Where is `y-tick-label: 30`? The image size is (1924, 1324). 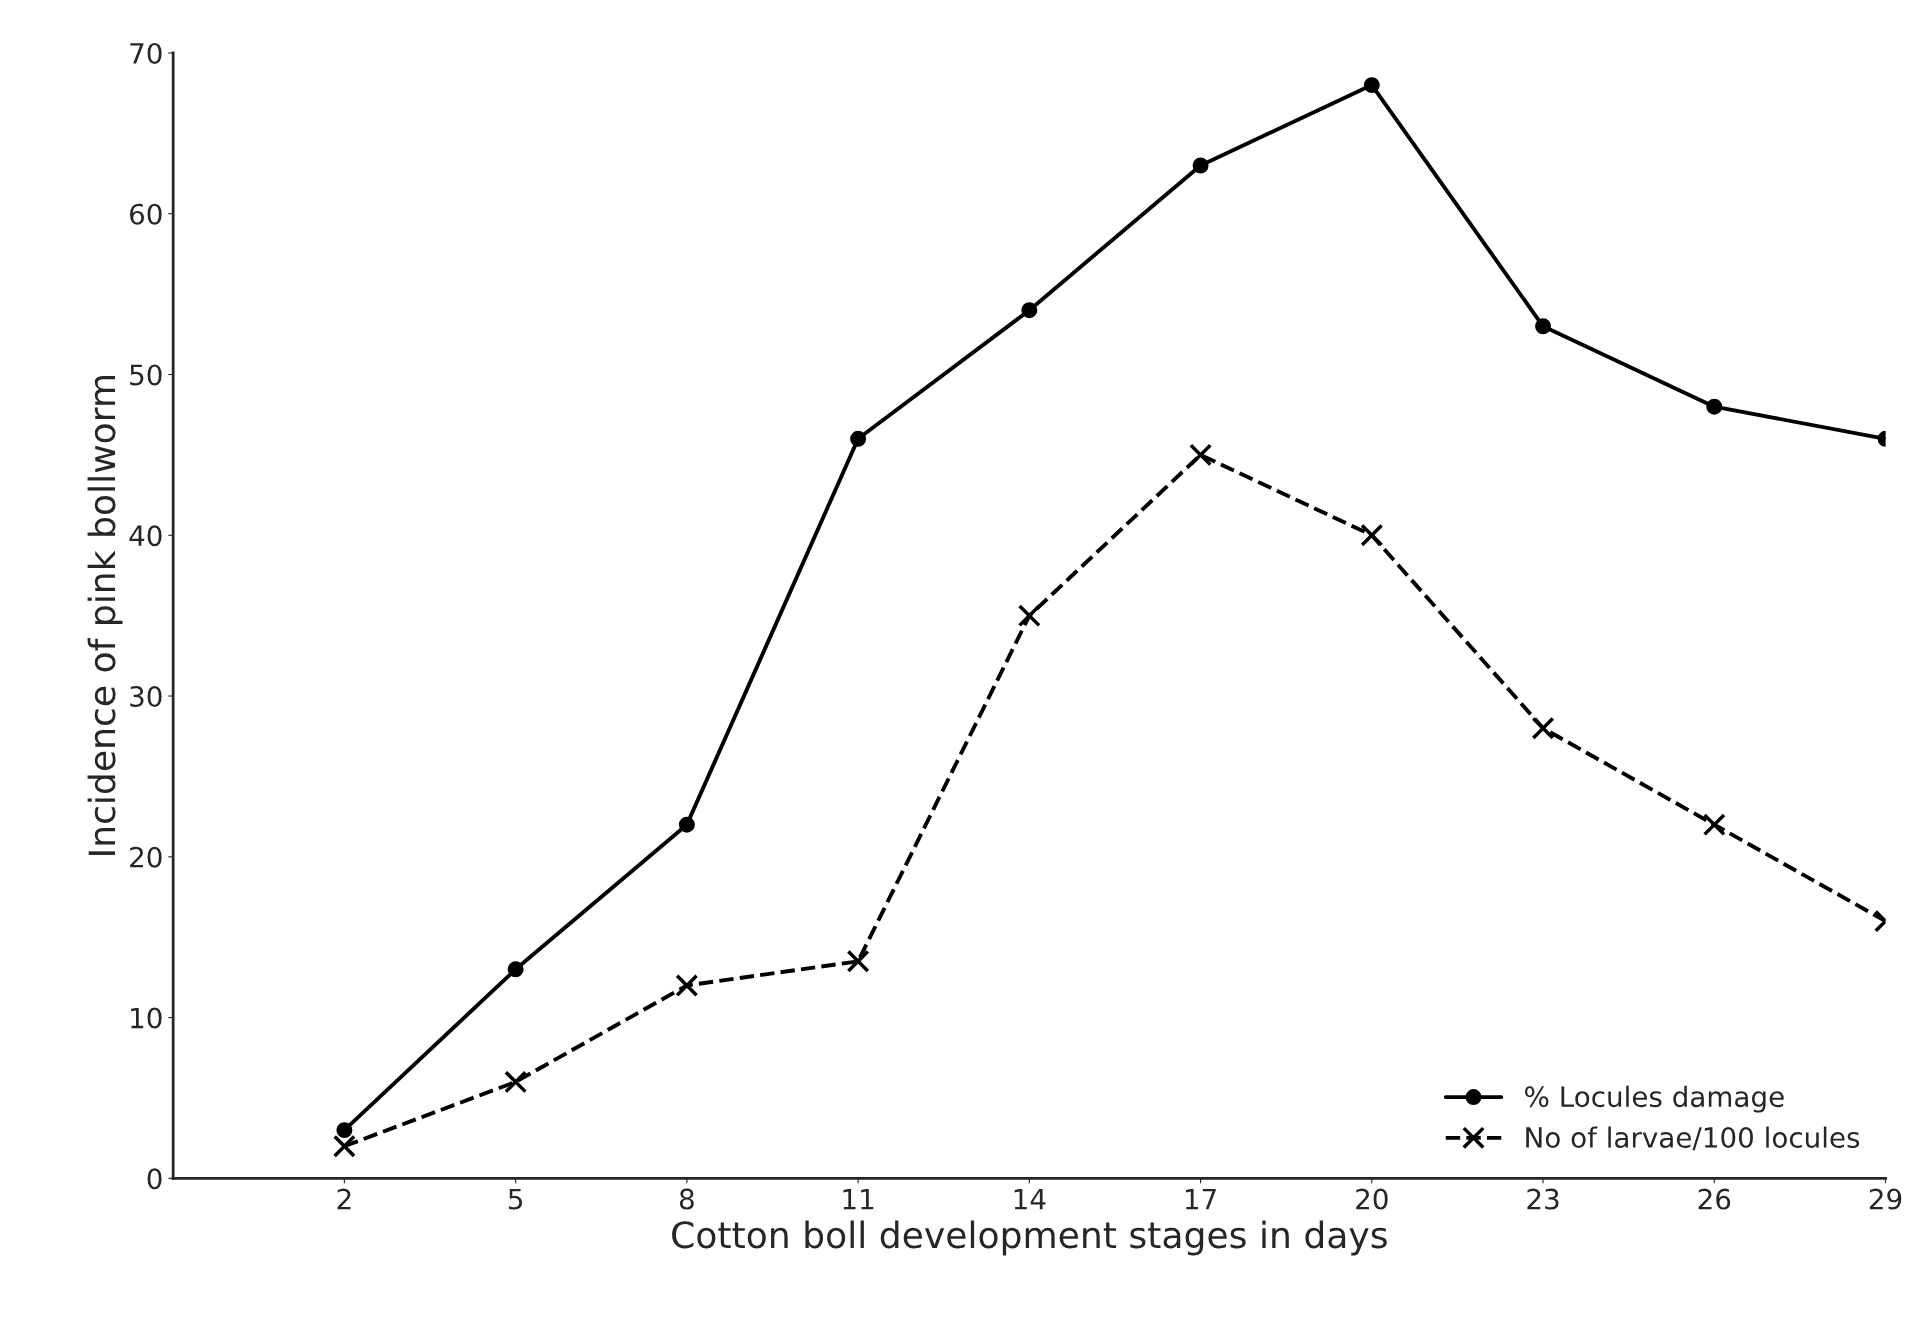
y-tick-label: 30 is located at coordinates (146, 696).